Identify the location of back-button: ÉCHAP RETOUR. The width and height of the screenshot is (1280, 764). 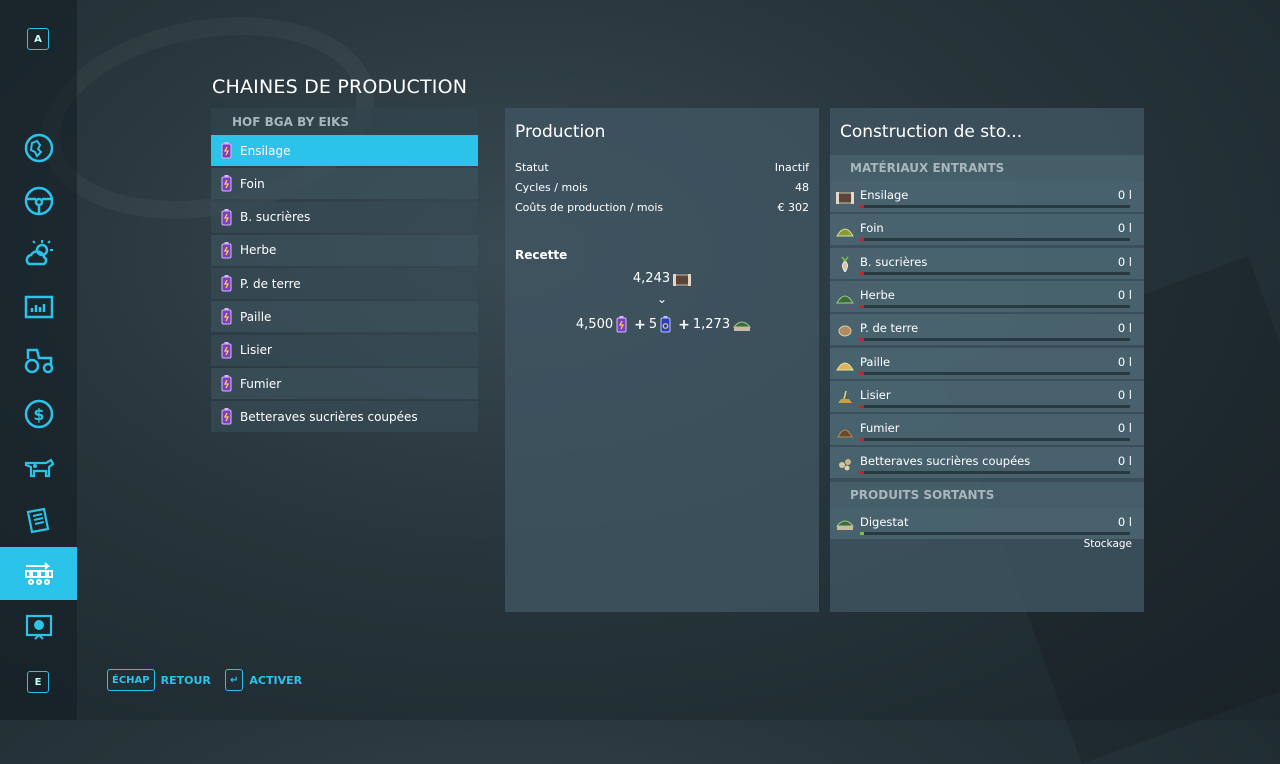
(159, 680).